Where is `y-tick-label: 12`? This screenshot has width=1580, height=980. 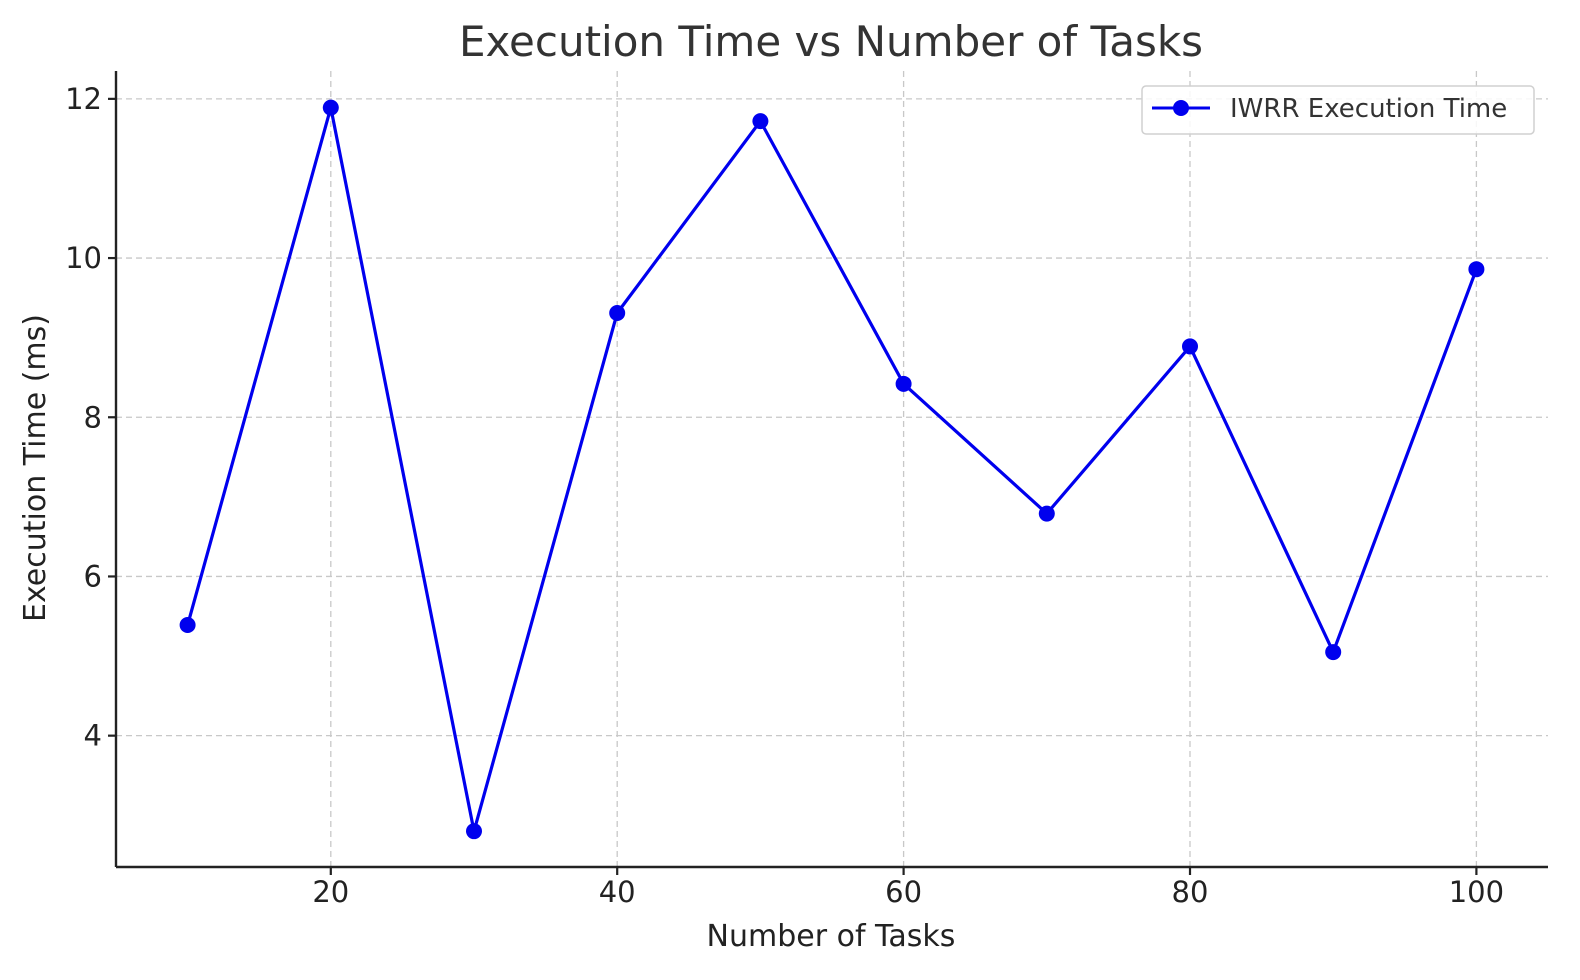
y-tick-label: 12 is located at coordinates (83, 99).